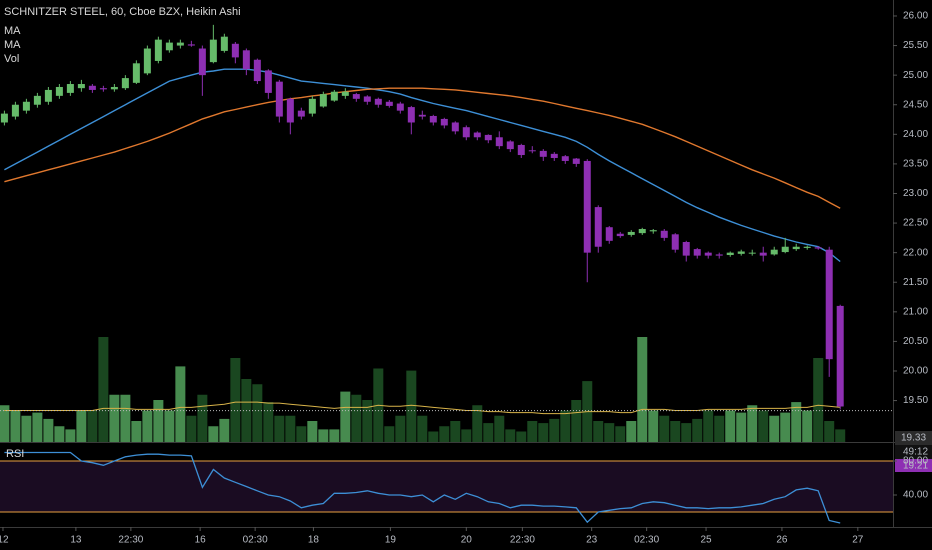 The height and width of the screenshot is (550, 932). I want to click on x-tick-label: 18, so click(314, 540).